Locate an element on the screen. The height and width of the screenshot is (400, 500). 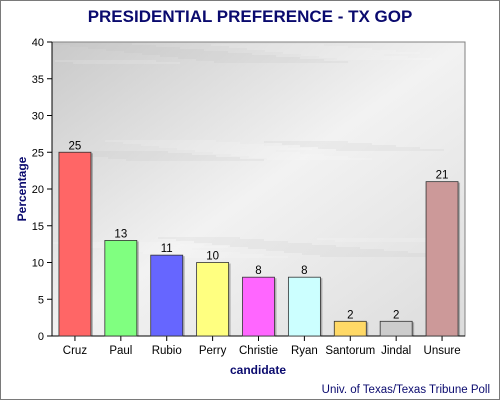
value-label: 10 is located at coordinates (212, 257).